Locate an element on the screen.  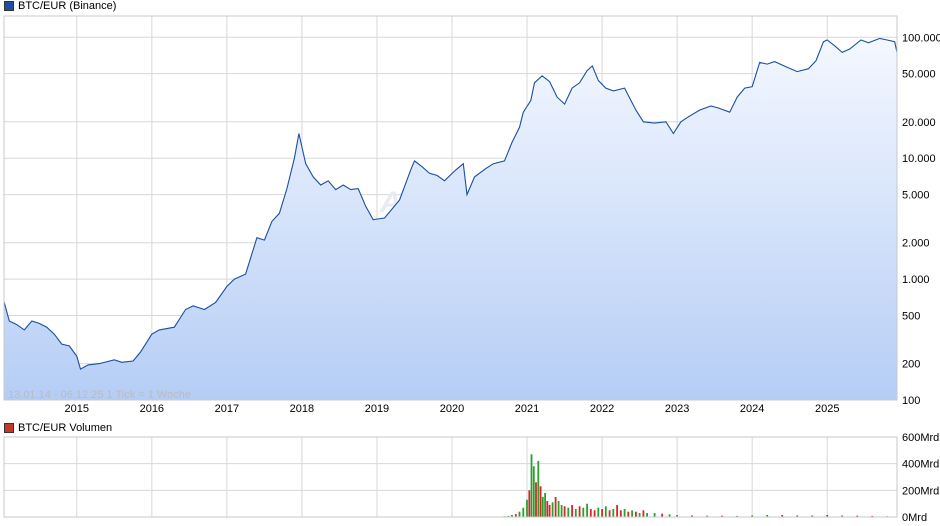
price-y-tick-label: 100 is located at coordinates (911, 401).